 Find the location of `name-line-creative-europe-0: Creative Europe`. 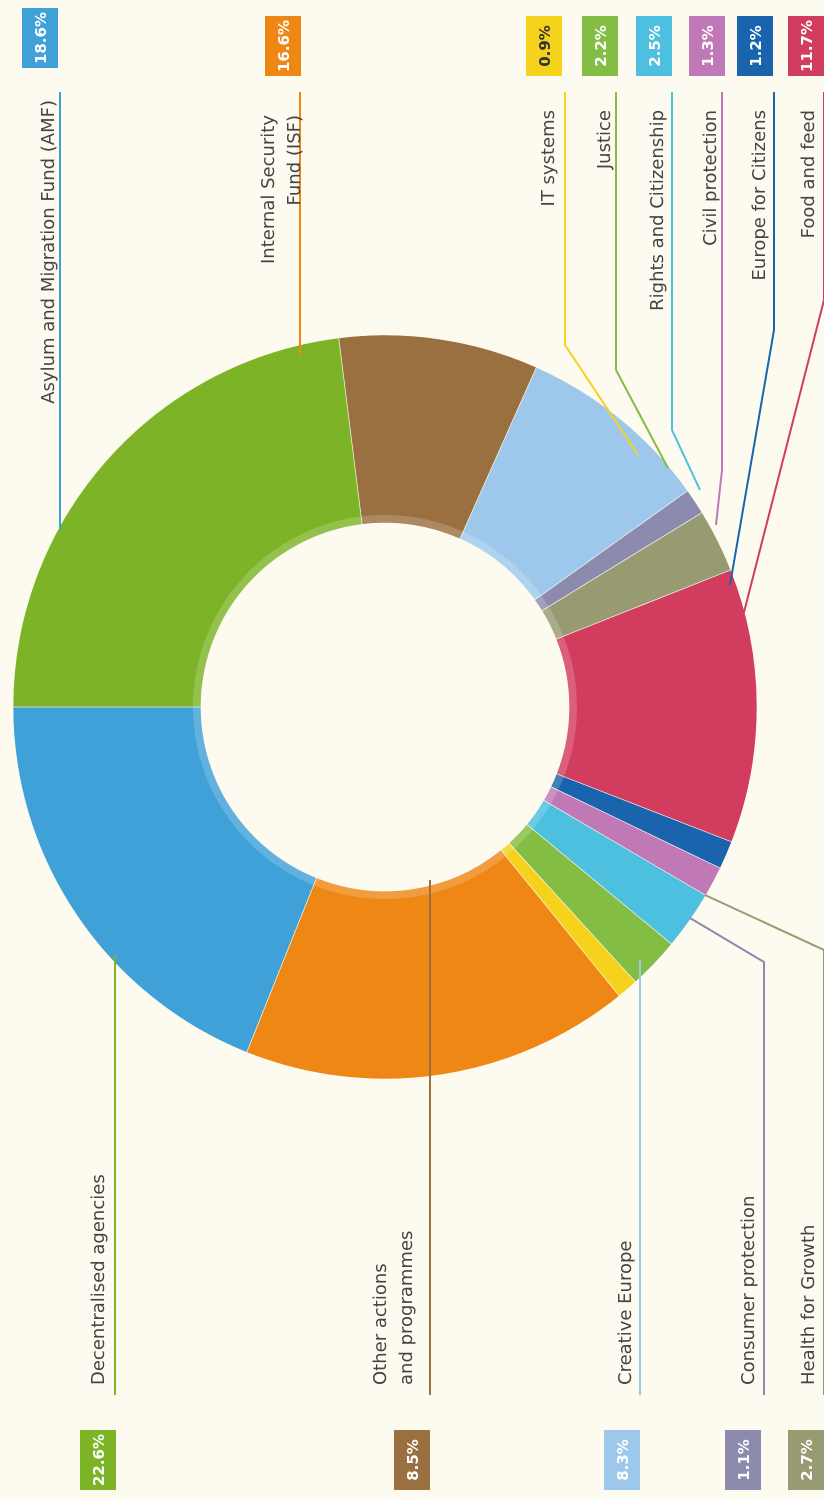

name-line-creative-europe-0: Creative Europe is located at coordinates (625, 1313).